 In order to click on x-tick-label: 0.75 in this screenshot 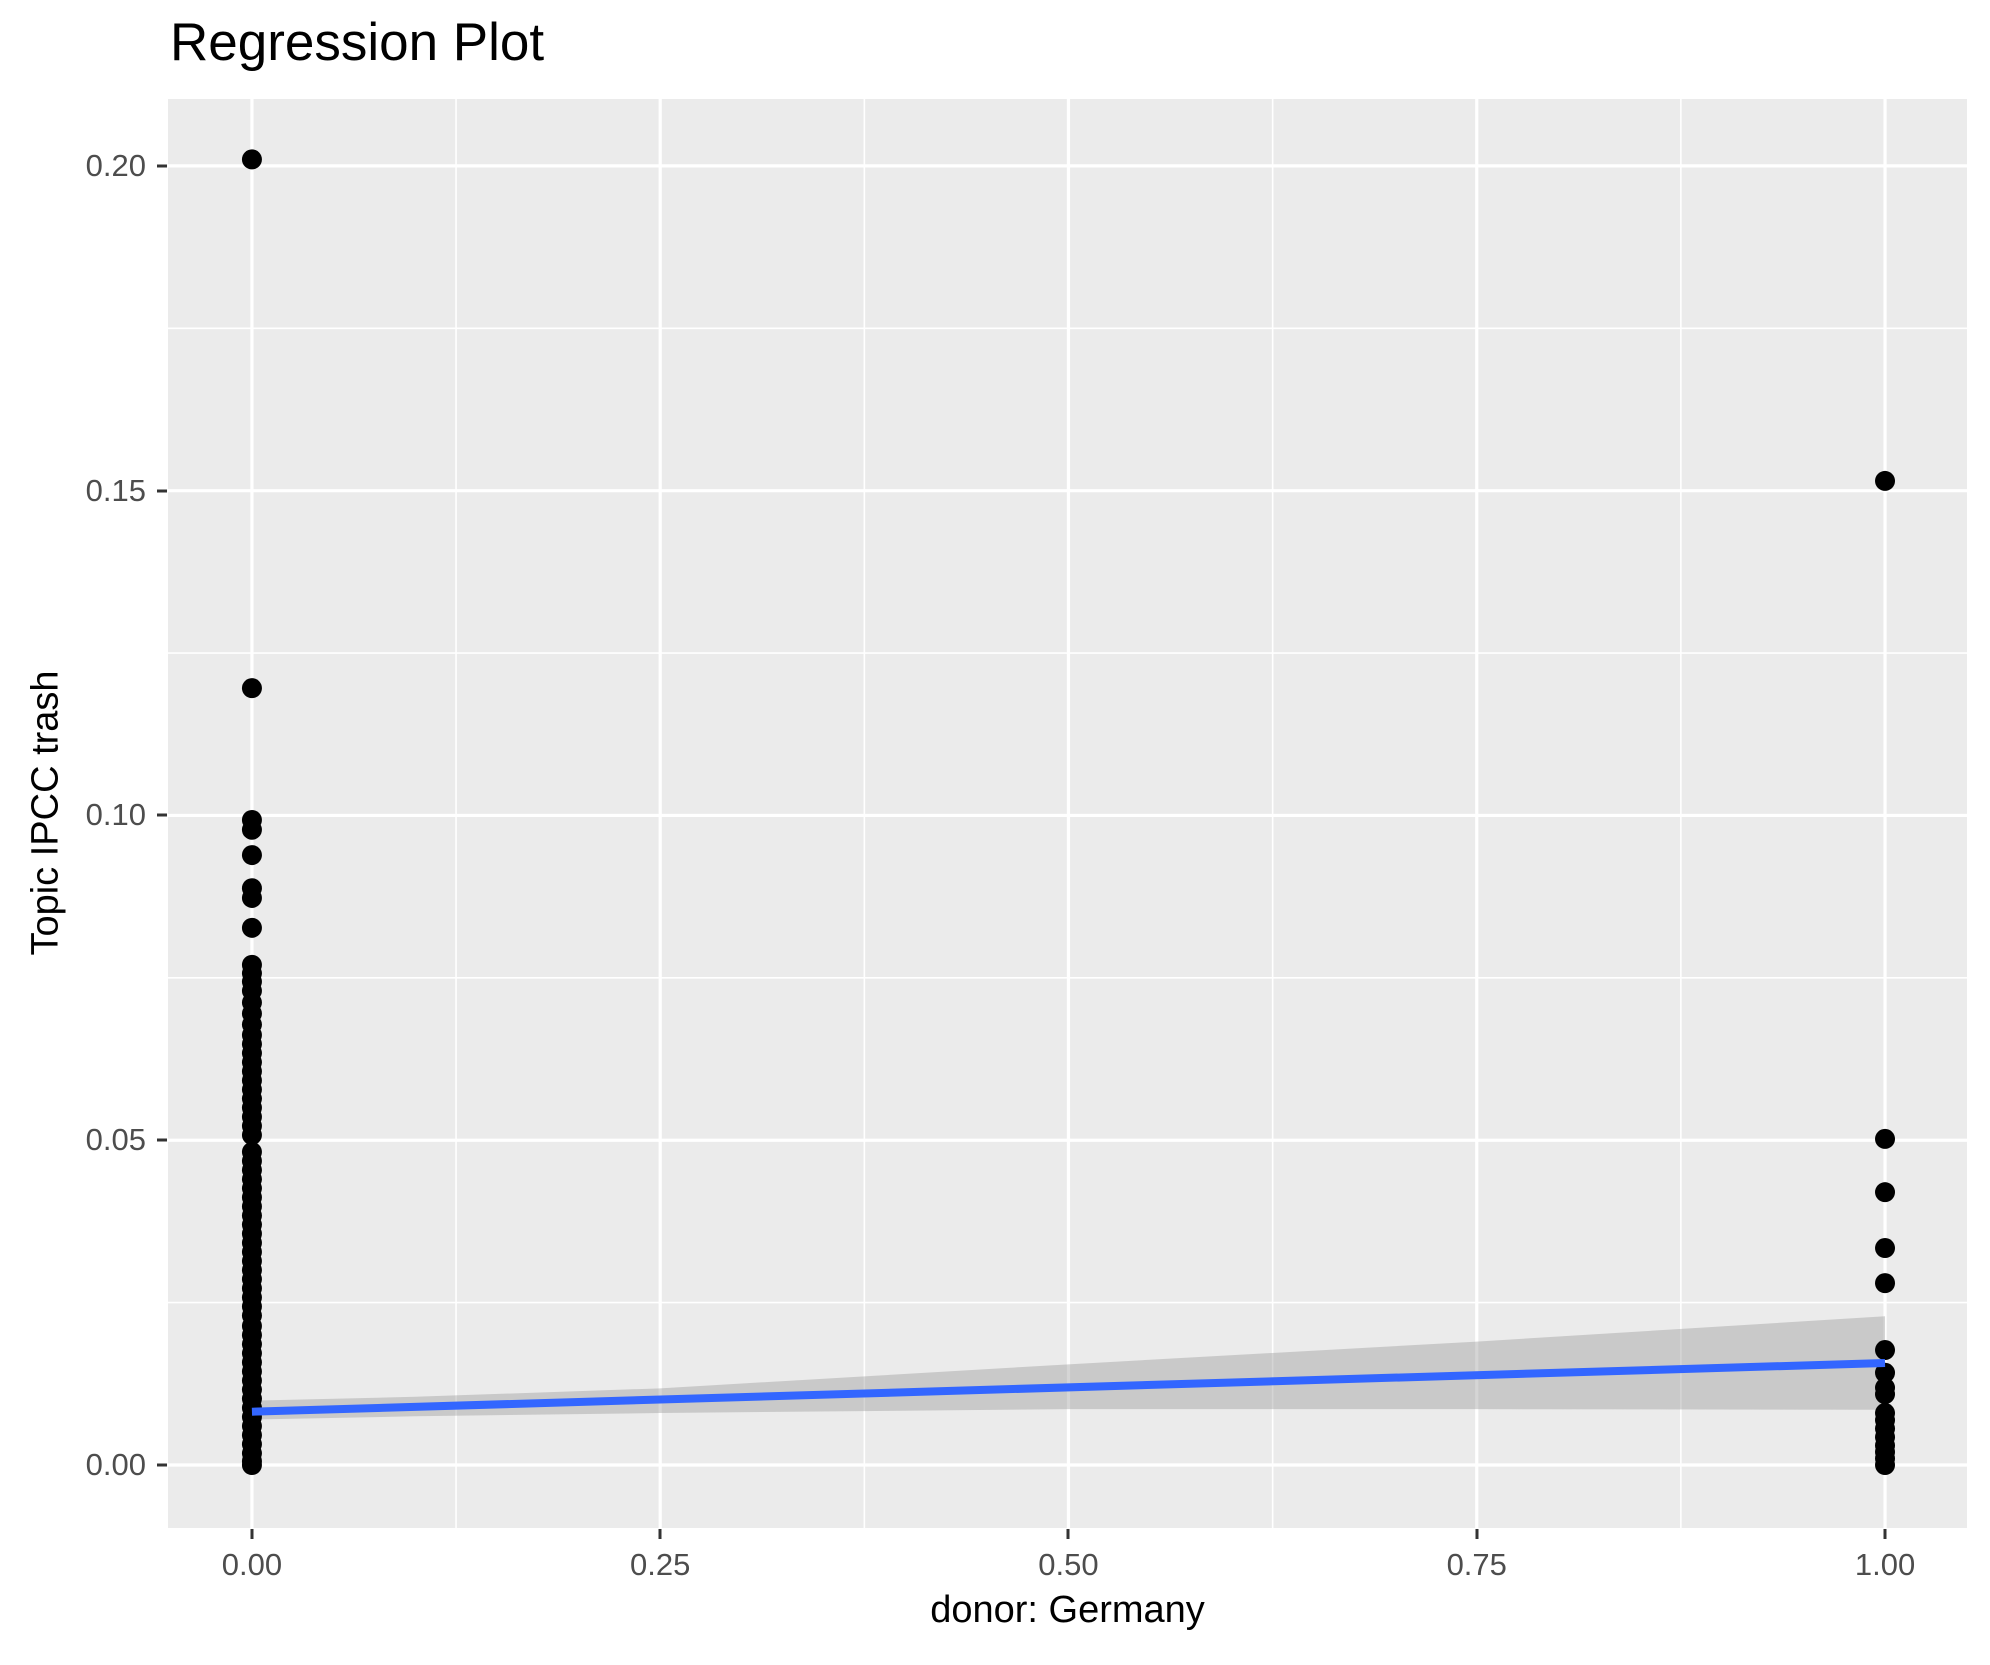, I will do `click(1476, 1564)`.